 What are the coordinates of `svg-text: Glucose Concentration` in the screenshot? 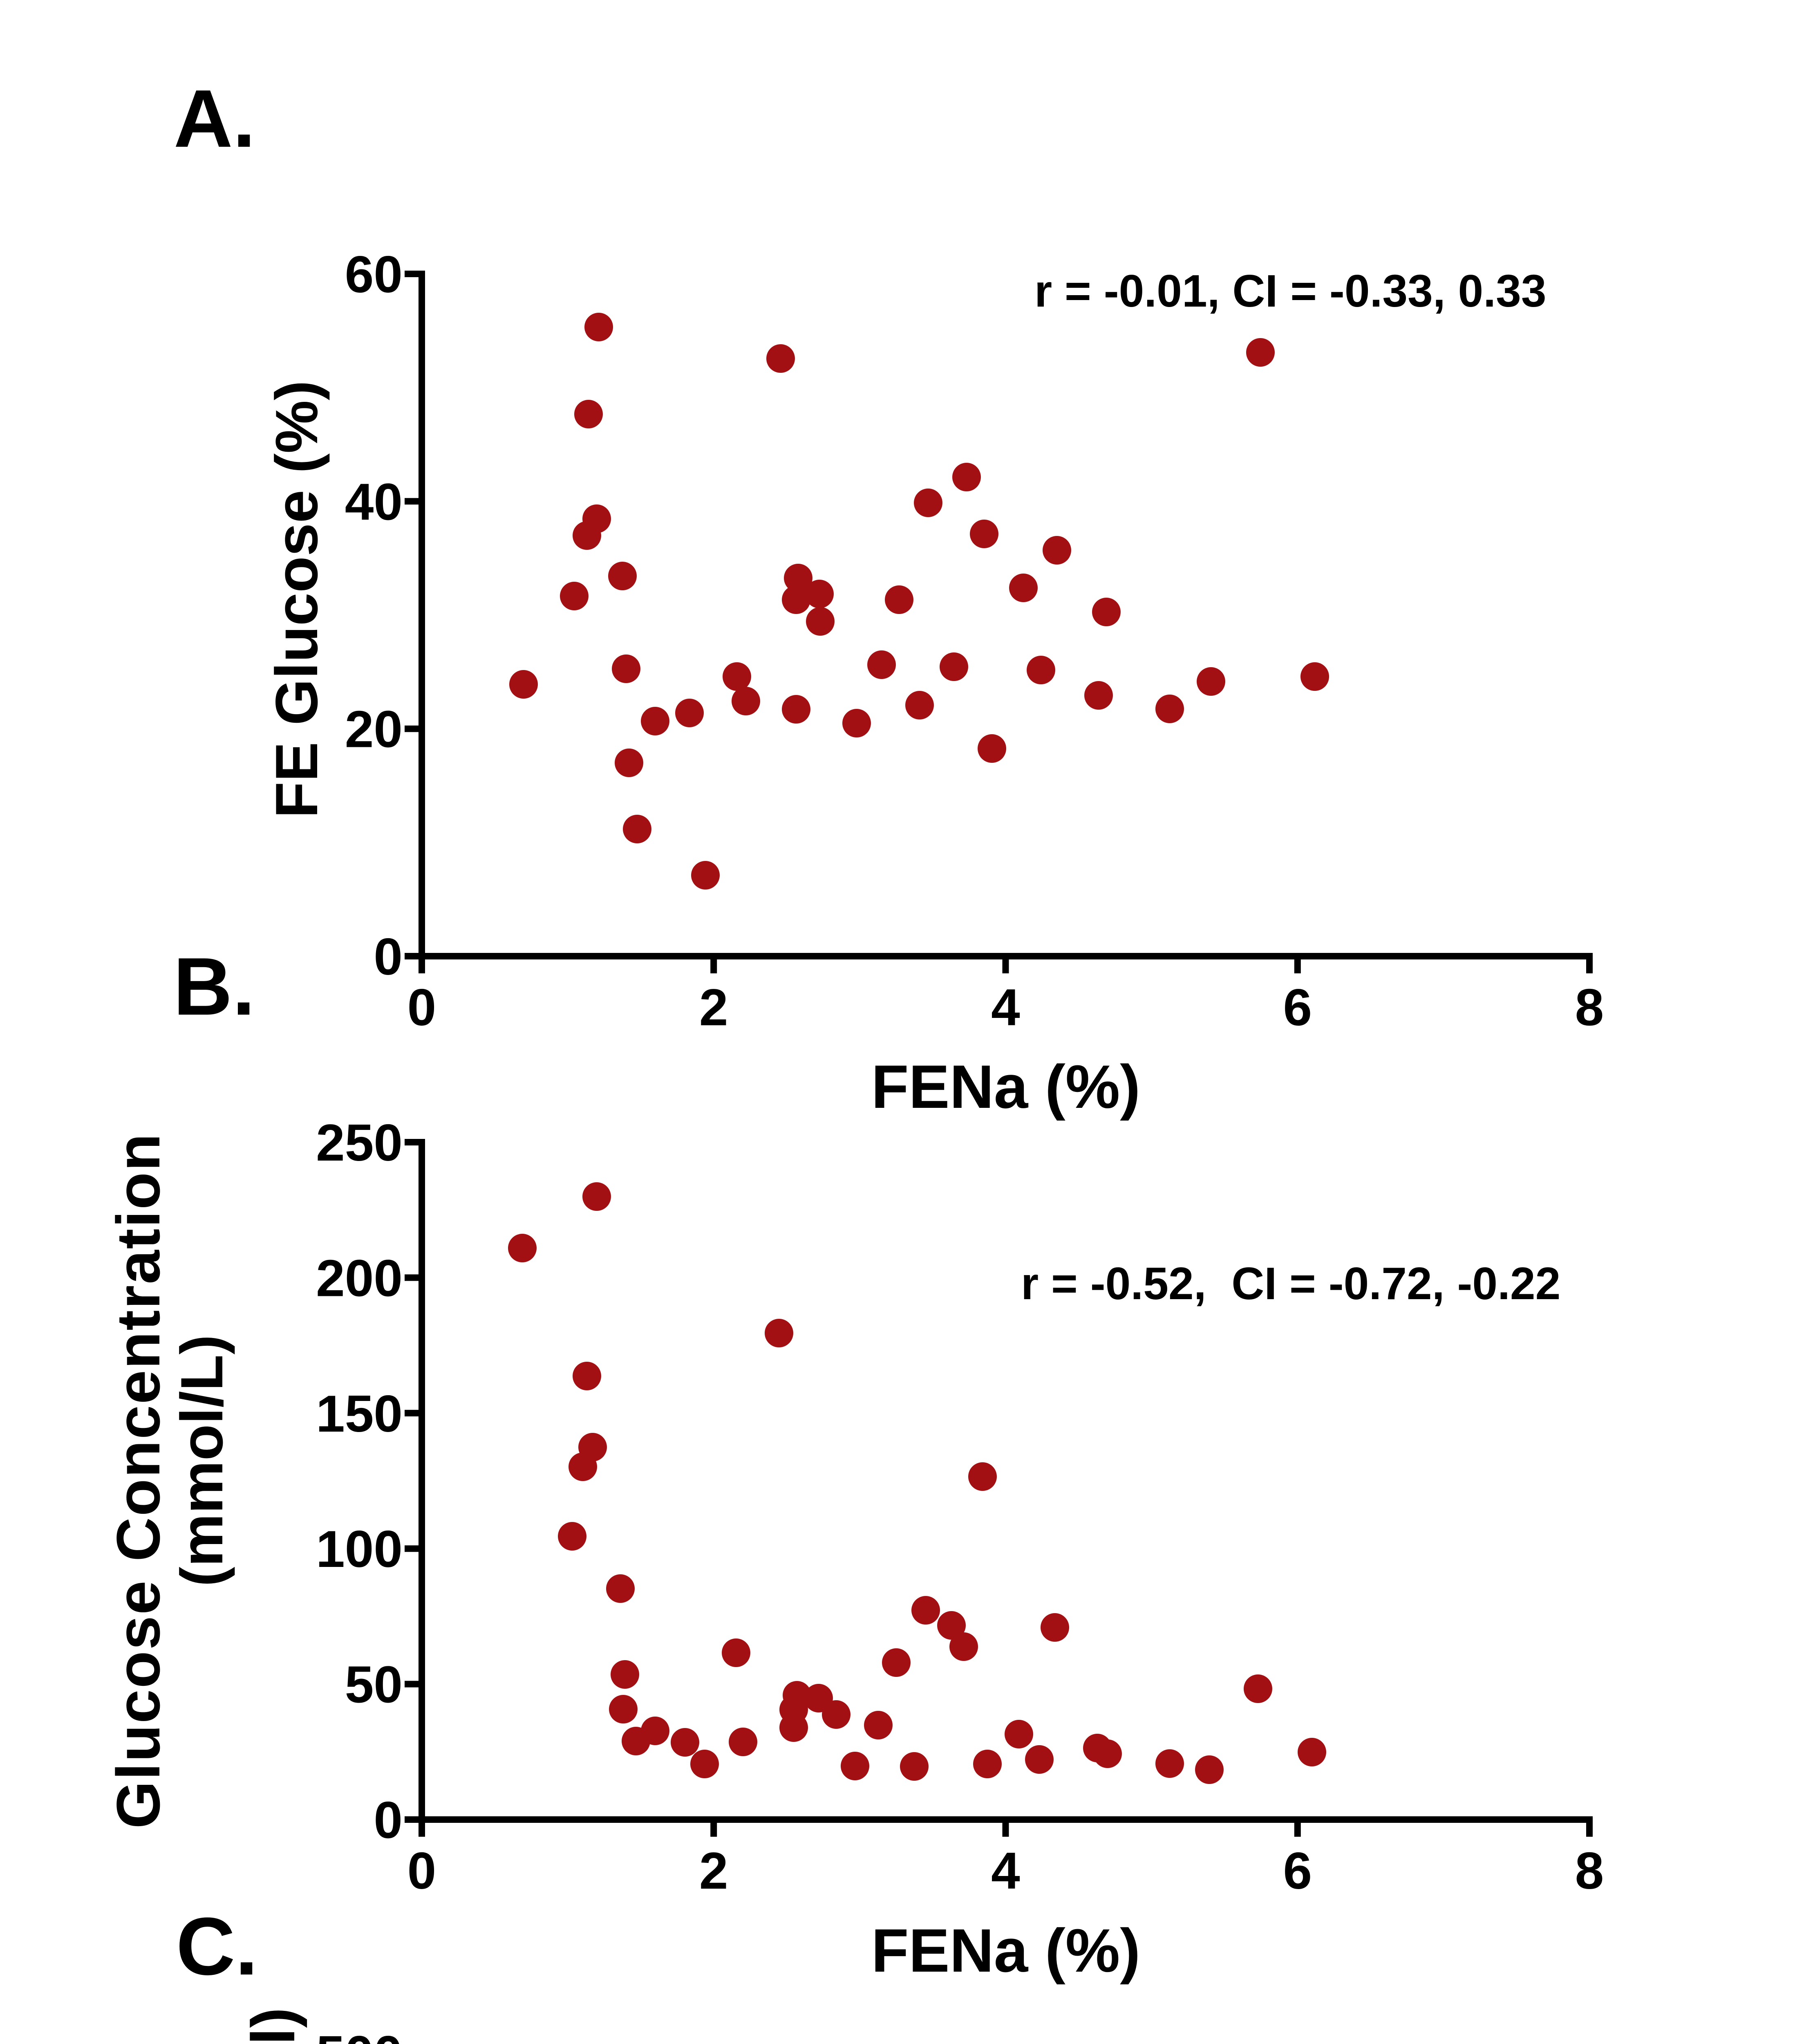 It's located at (138, 1481).